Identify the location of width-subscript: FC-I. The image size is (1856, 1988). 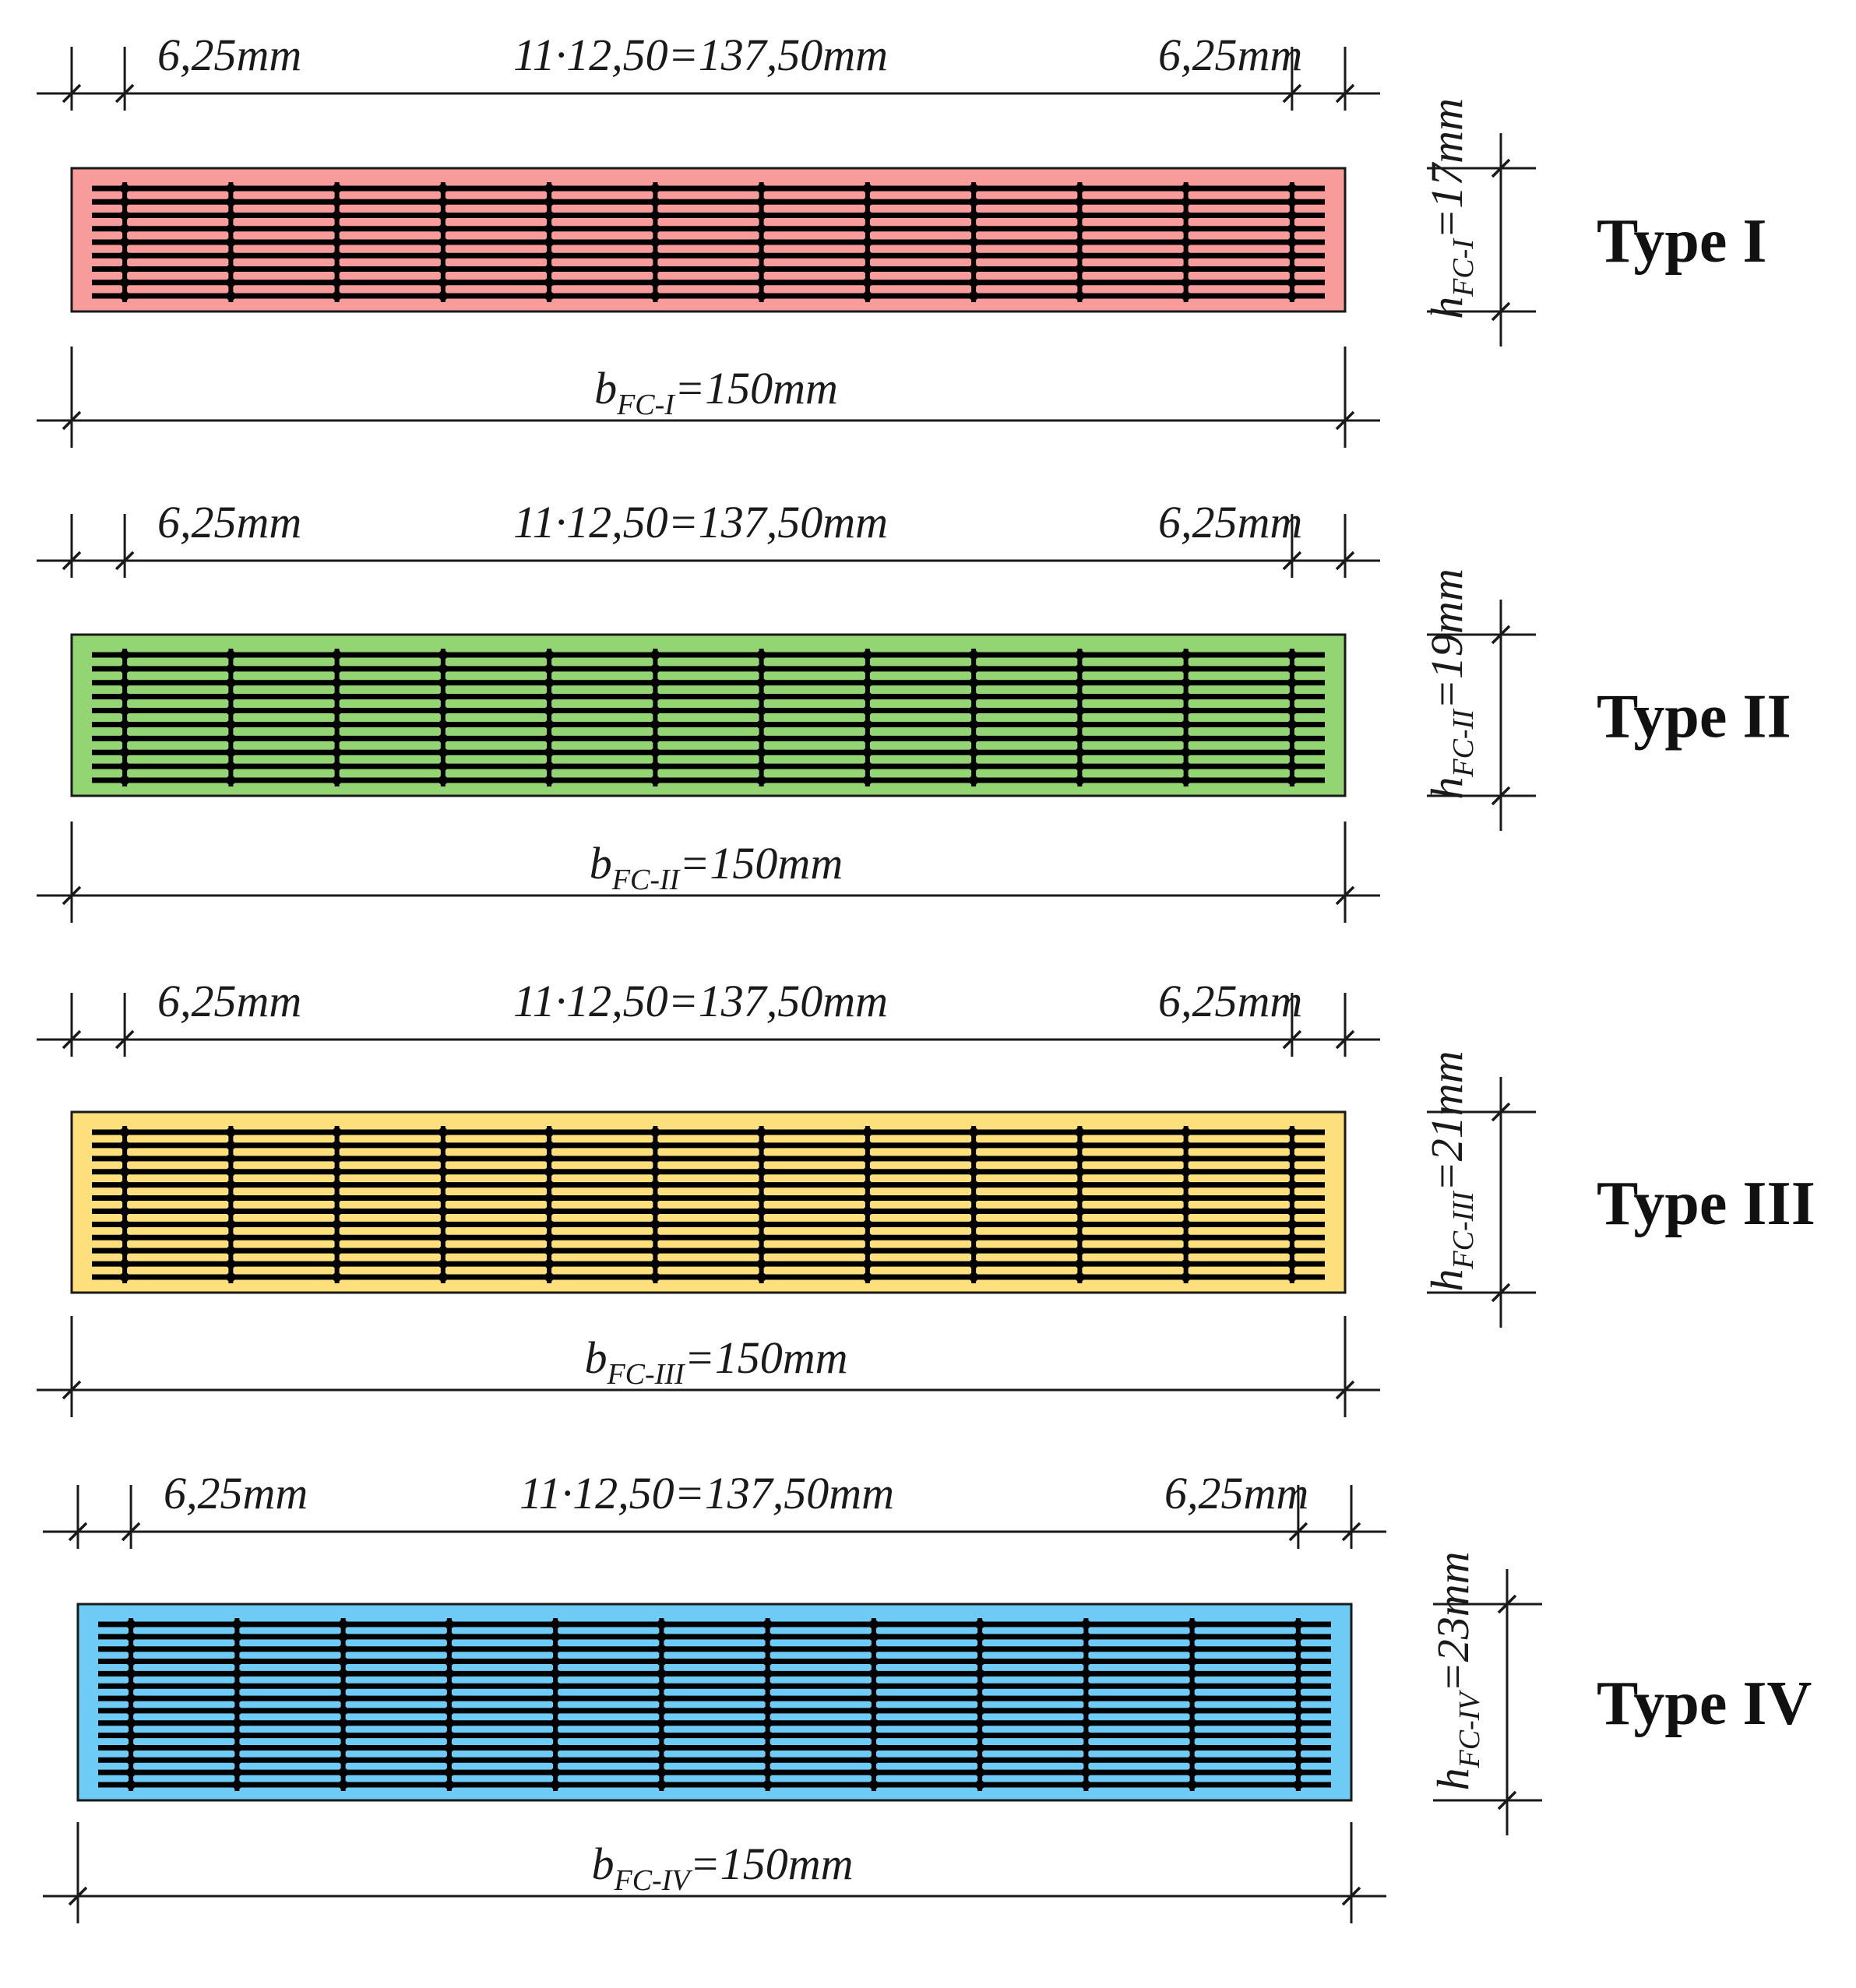
(646, 405).